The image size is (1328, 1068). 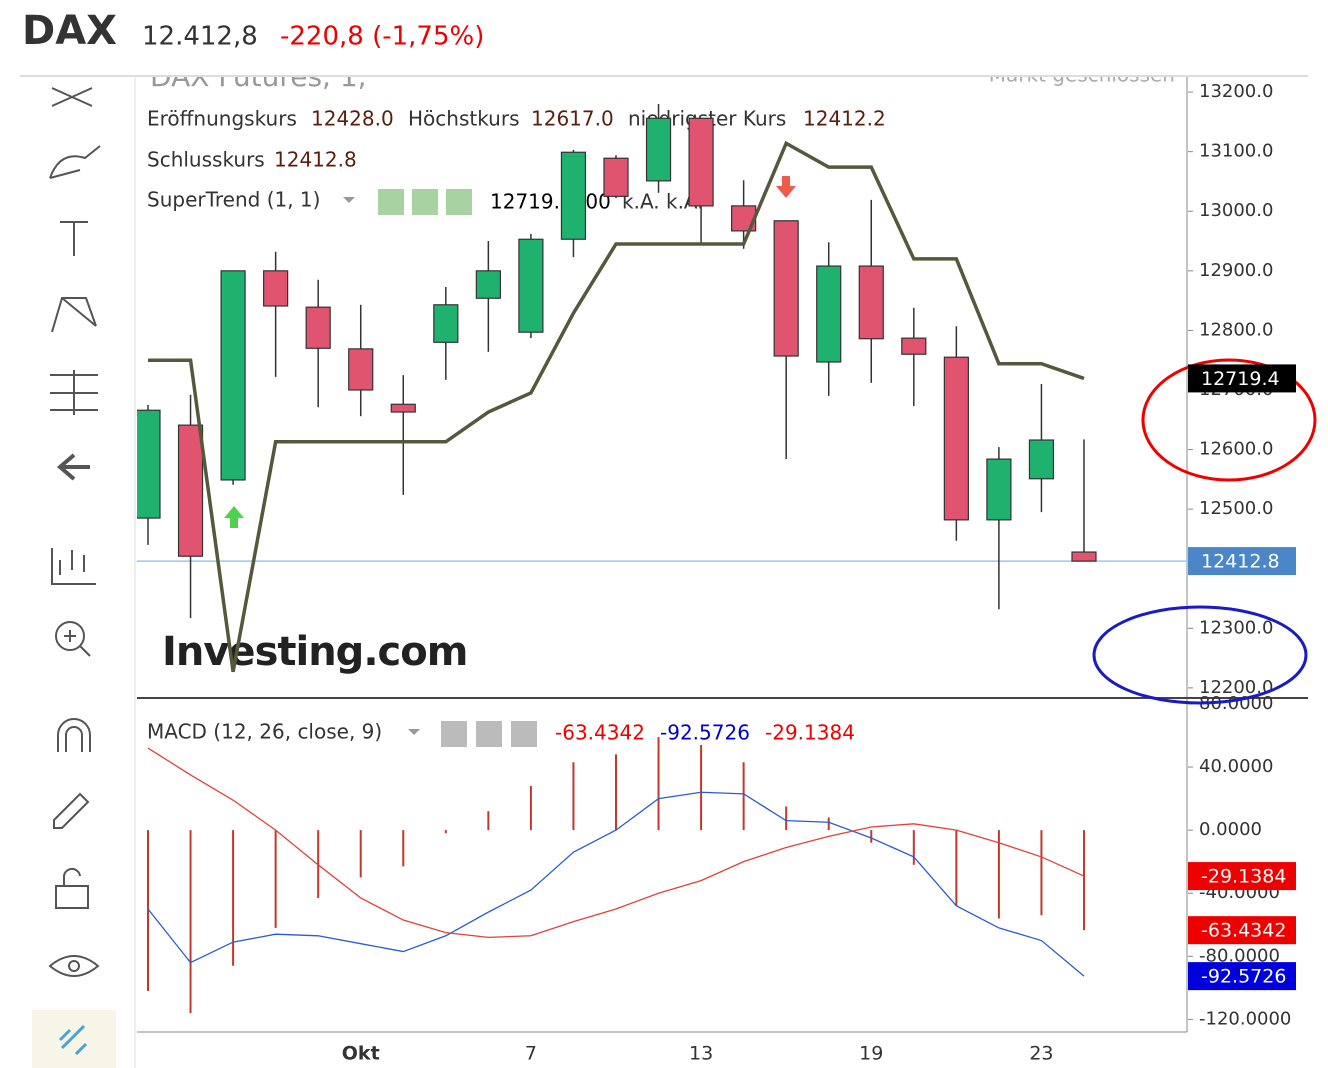 I want to click on icon-back, so click(x=73, y=467).